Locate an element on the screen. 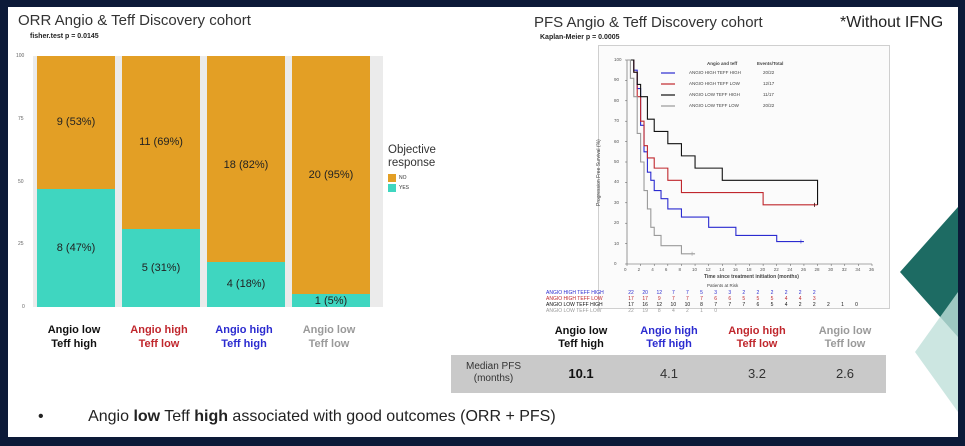 This screenshot has height=446, width=965. orr-title: ORR Angio & Teff Discovery cohort is located at coordinates (134, 20).